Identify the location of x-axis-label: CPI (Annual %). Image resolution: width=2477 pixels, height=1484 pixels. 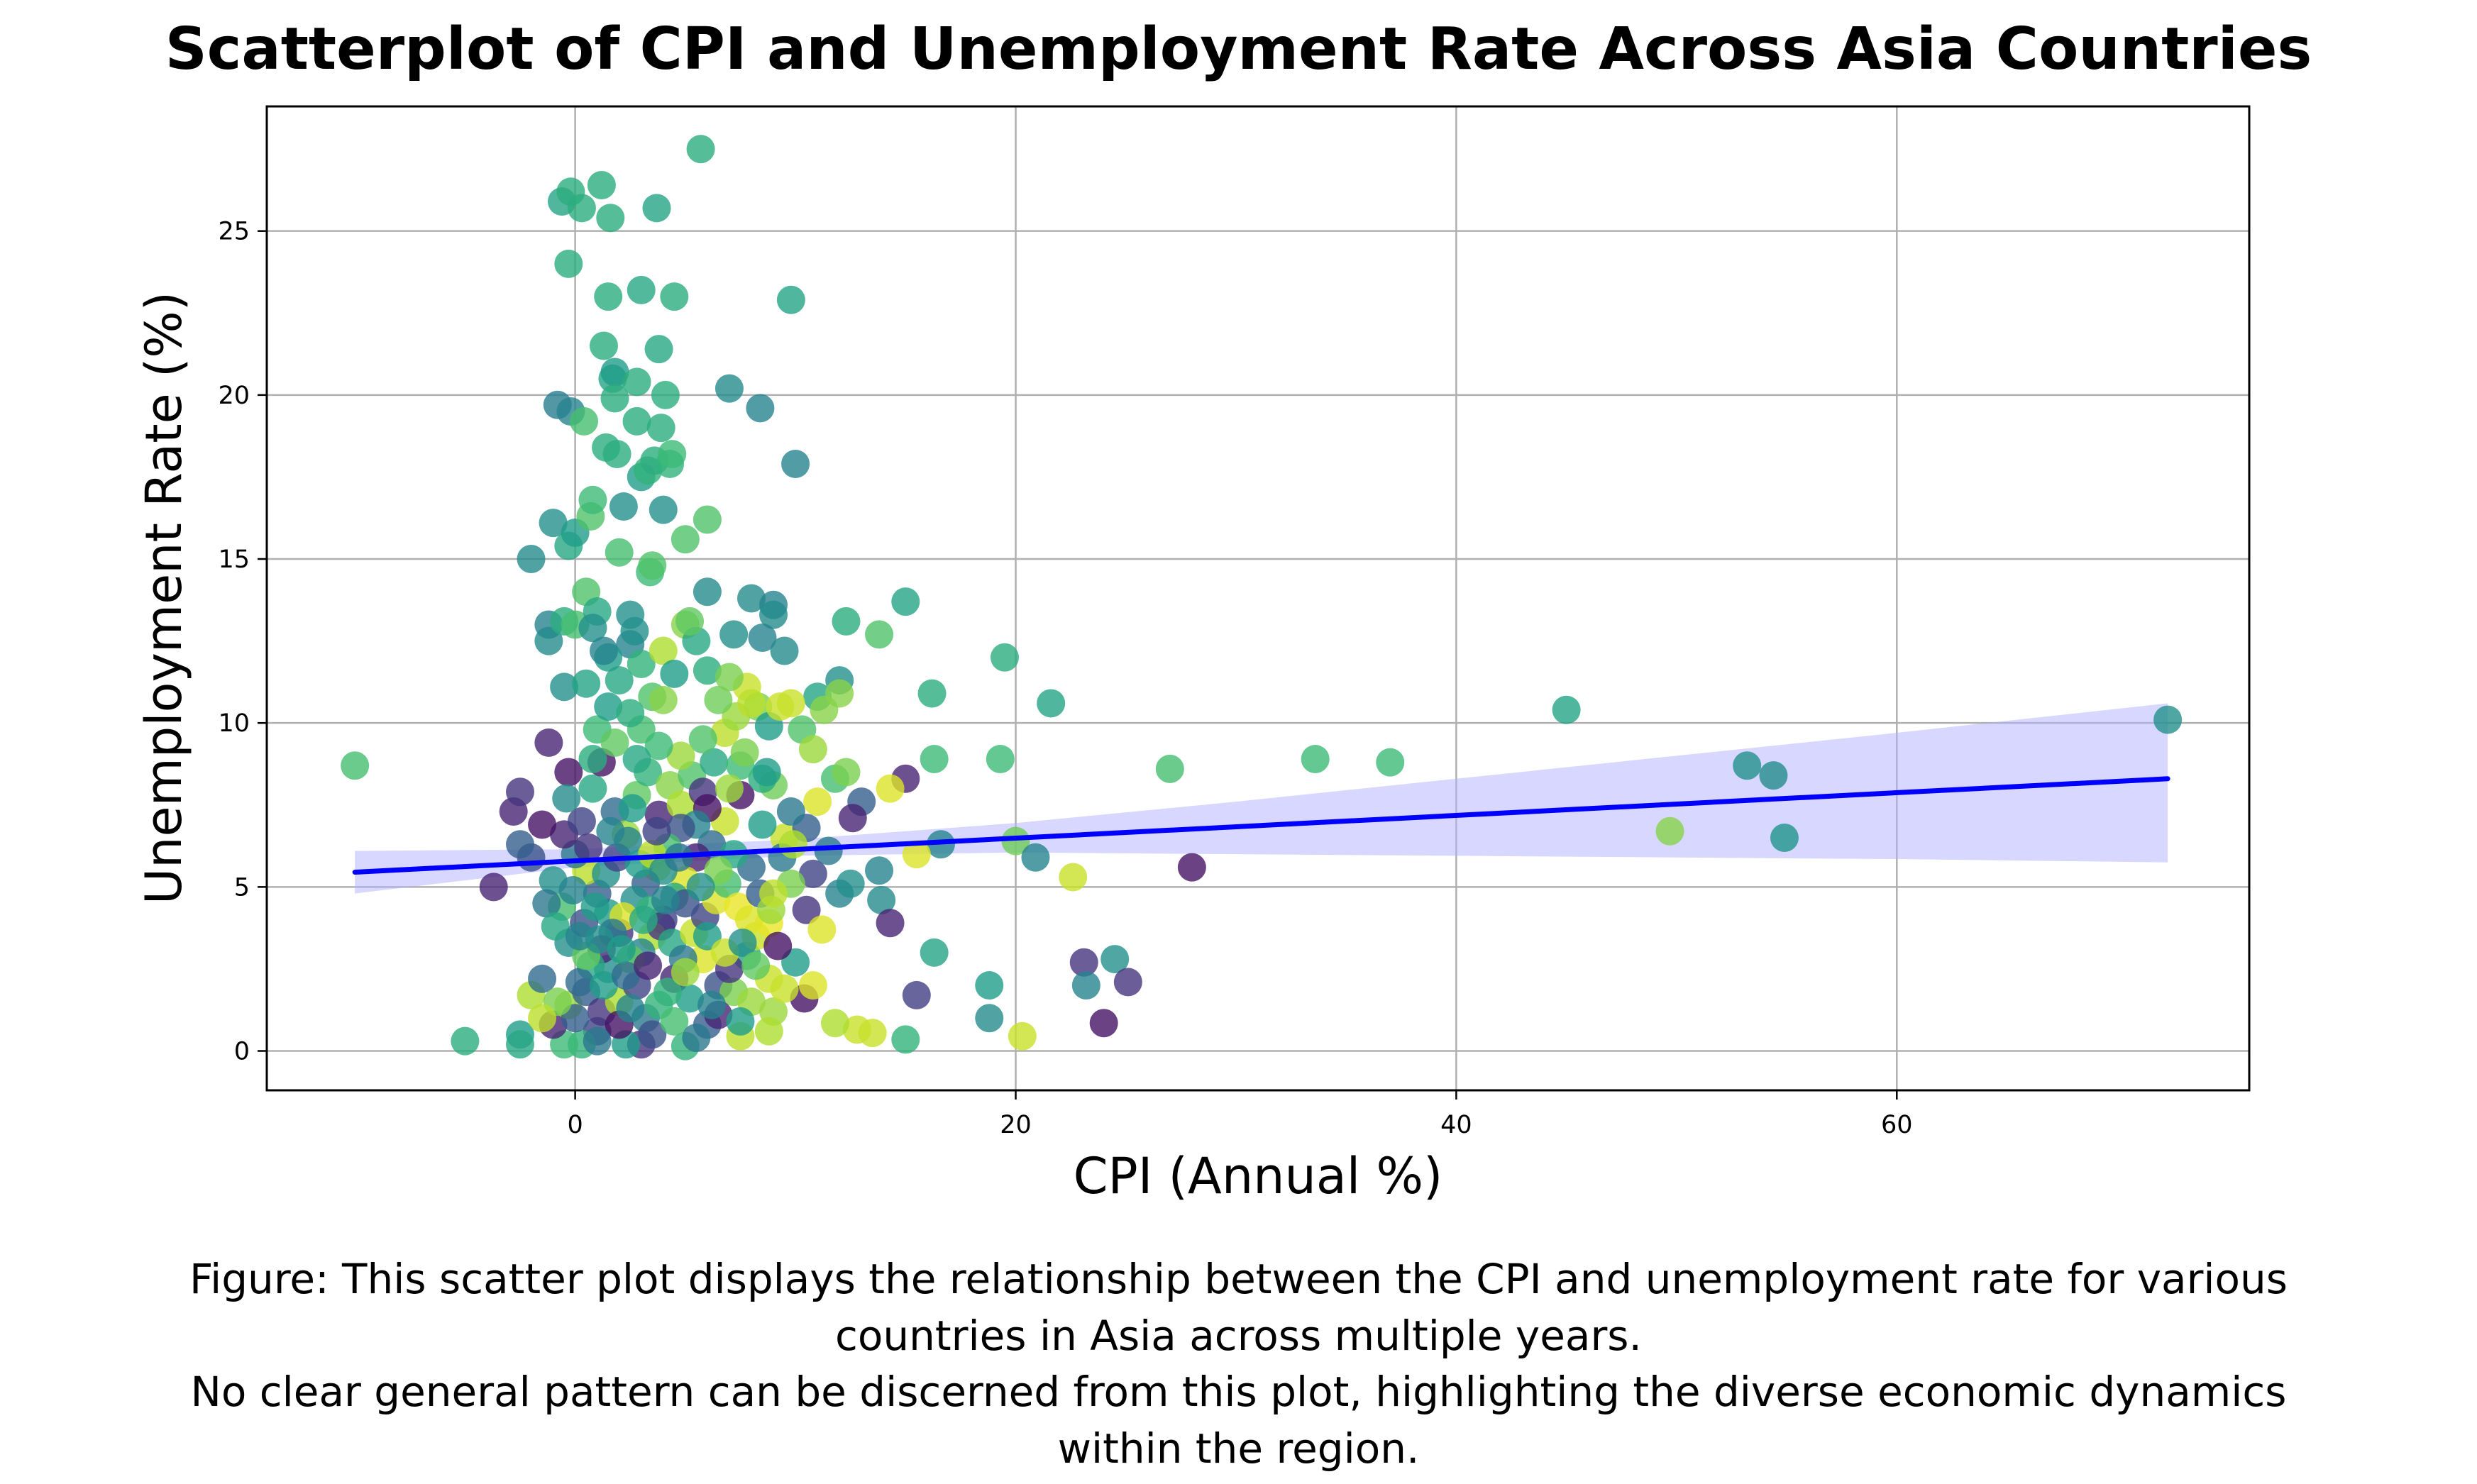
(1258, 1176).